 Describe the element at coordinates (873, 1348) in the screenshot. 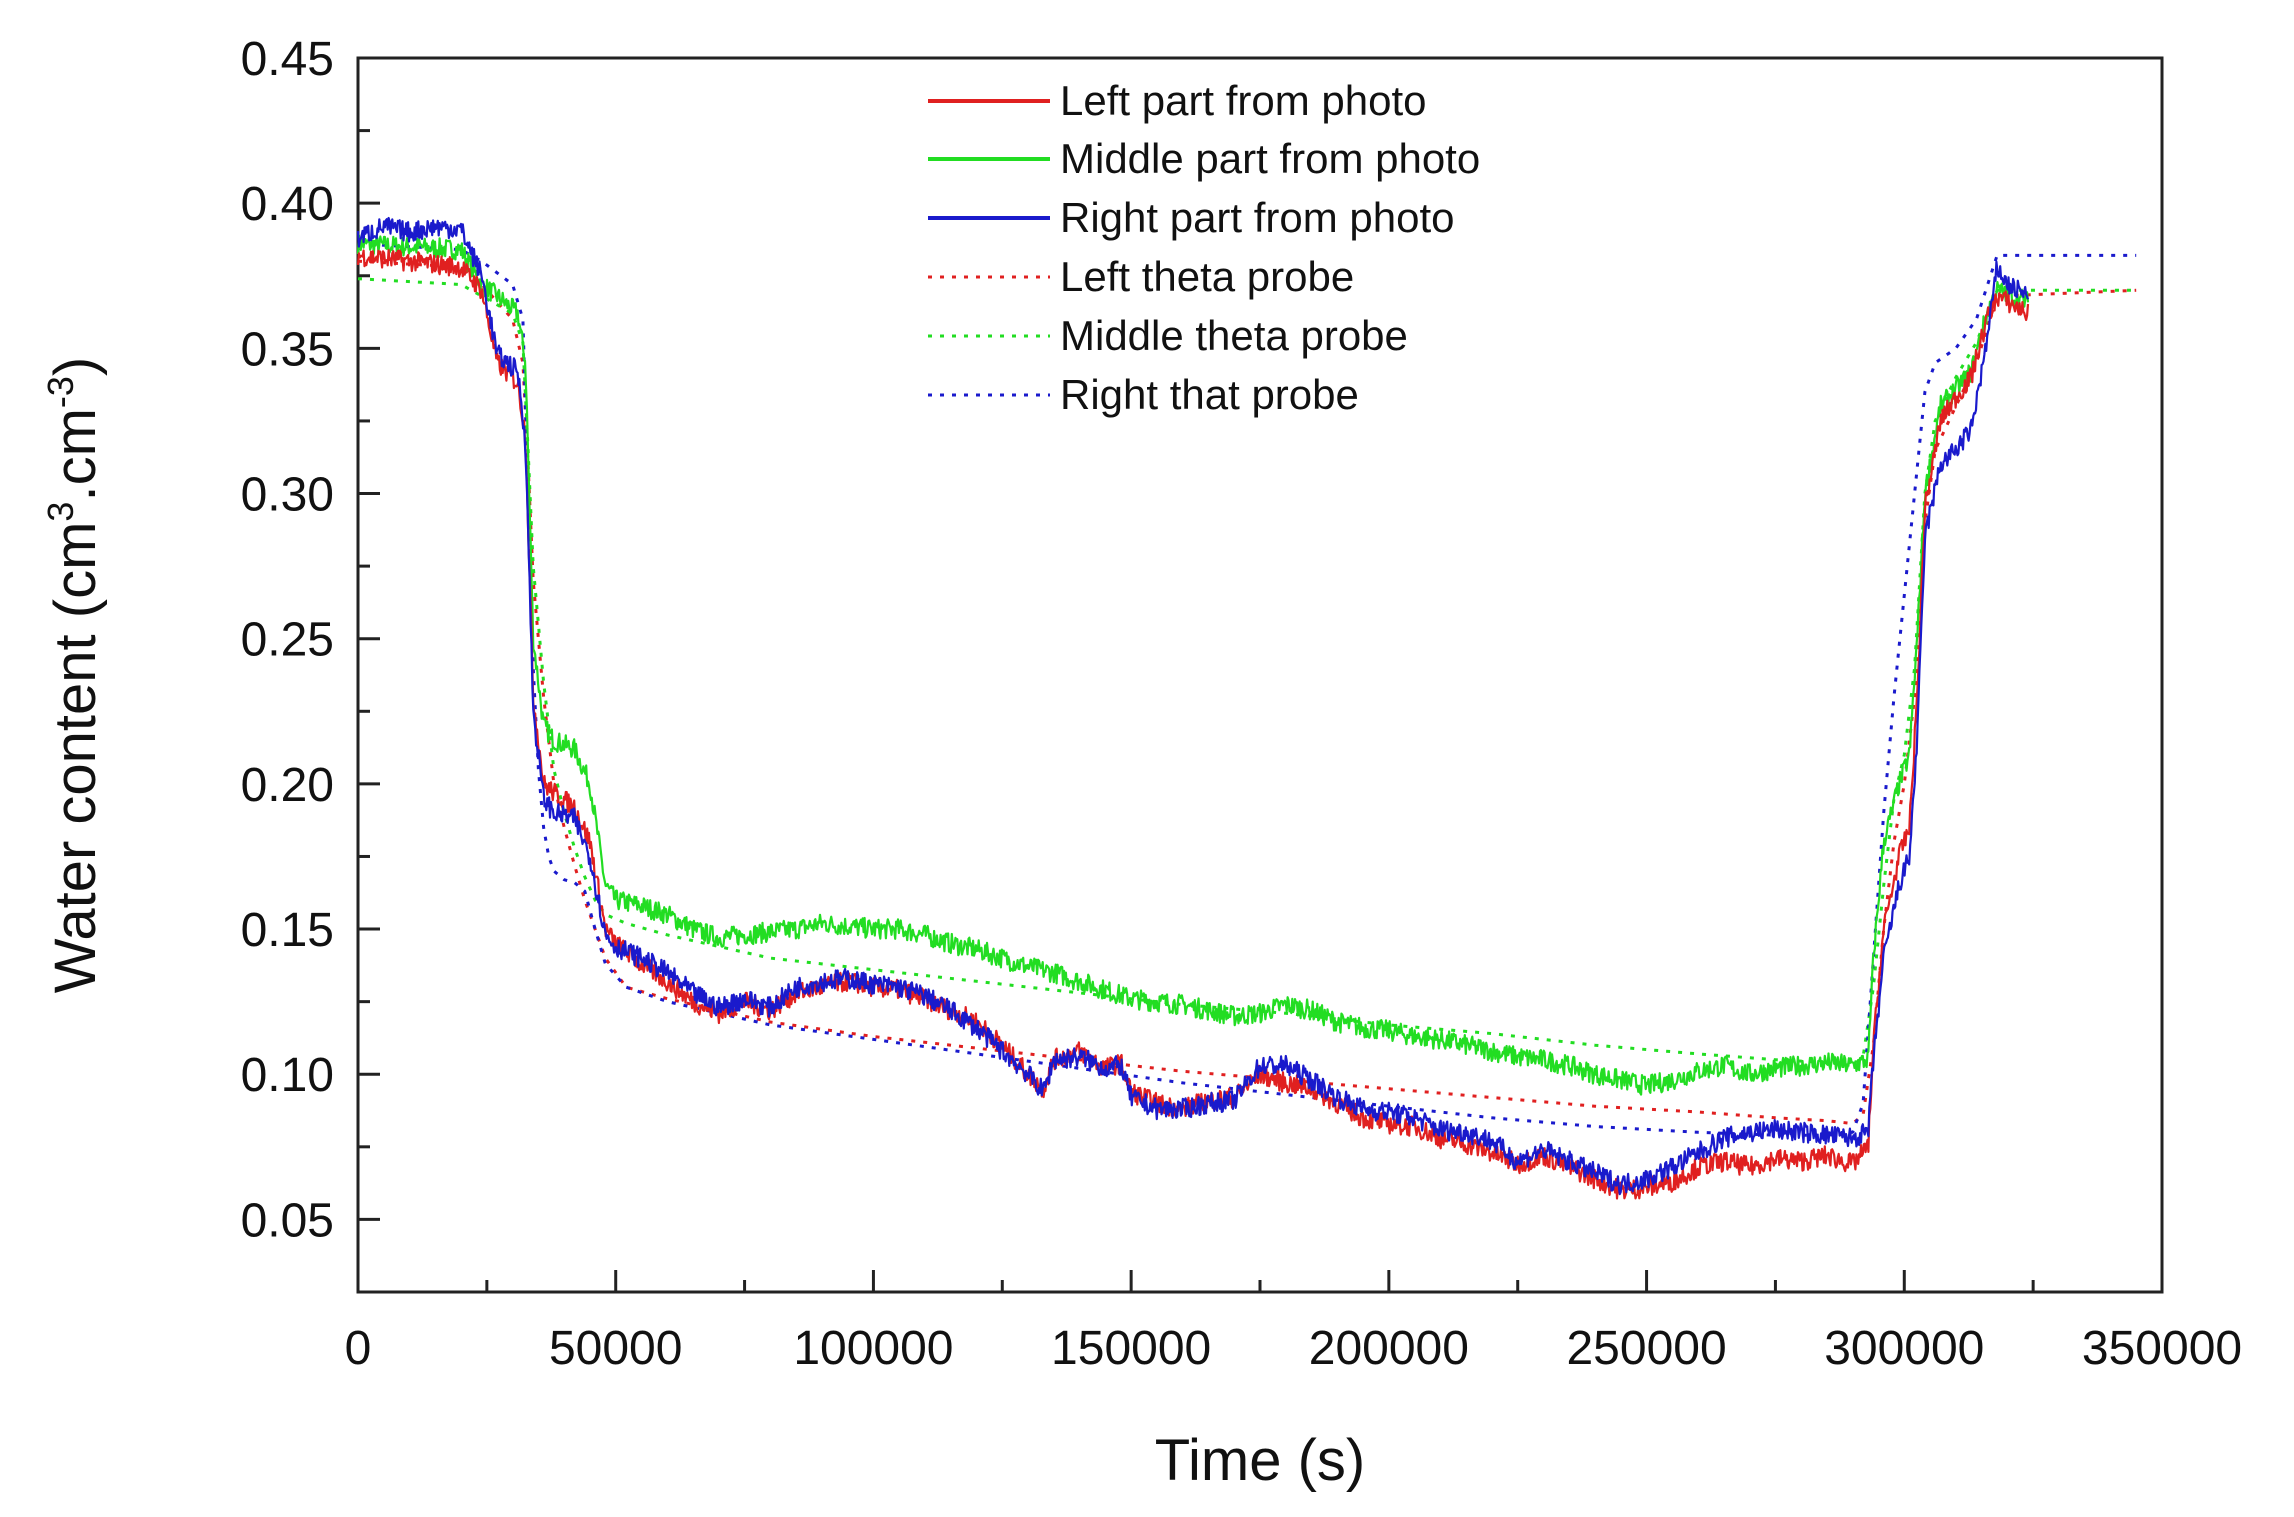

I see `x-tick-label: 100000` at that location.